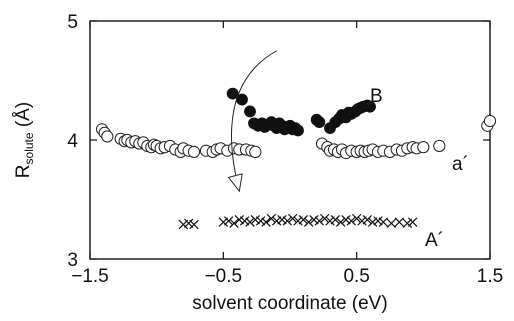 The height and width of the screenshot is (321, 514). I want to click on series-label-b: B, so click(376, 96).